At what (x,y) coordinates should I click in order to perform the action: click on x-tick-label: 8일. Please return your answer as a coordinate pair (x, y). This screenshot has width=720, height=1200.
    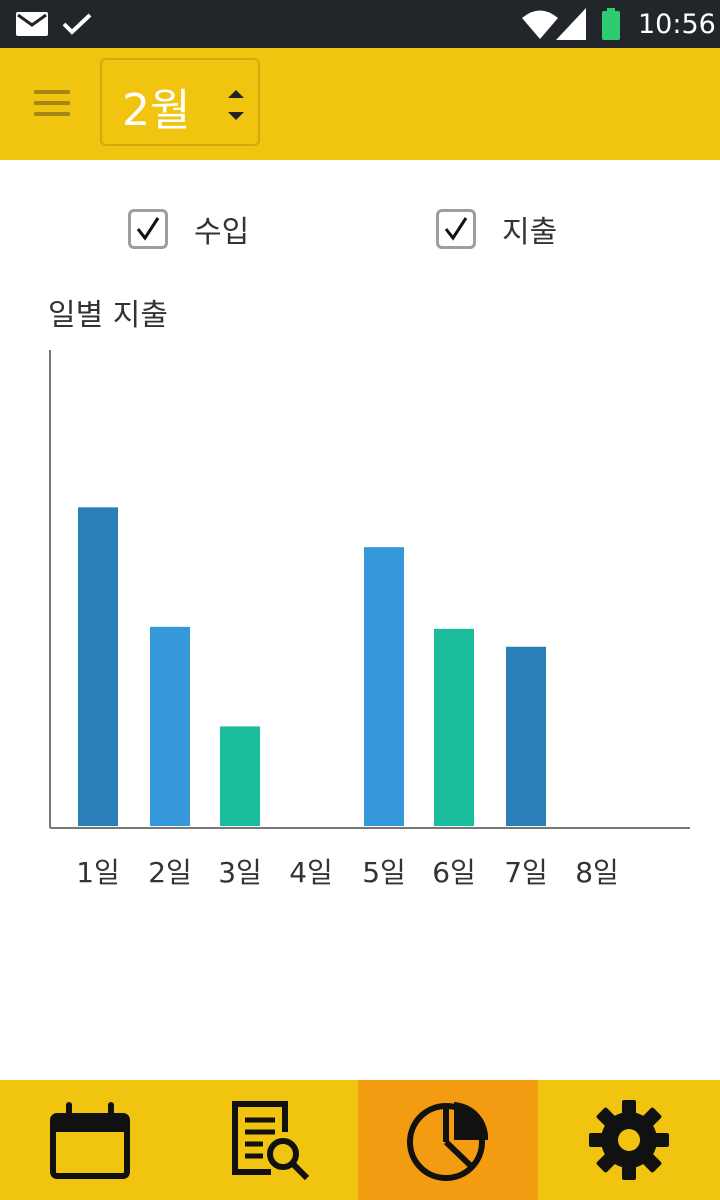
    Looking at the image, I should click on (597, 872).